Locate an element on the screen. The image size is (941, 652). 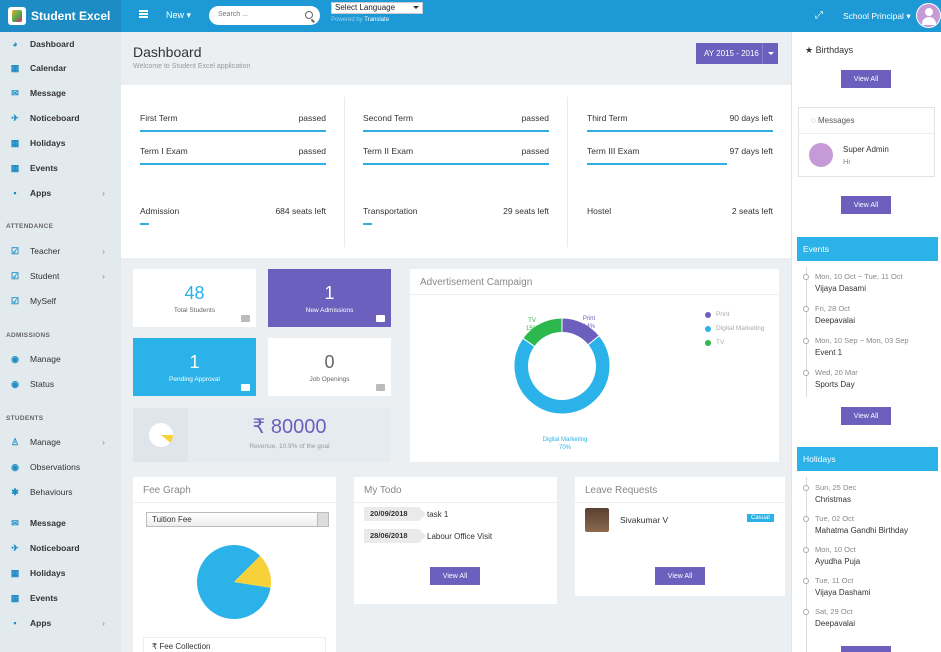
rupee-icon: ₹ is located at coordinates (259, 427).